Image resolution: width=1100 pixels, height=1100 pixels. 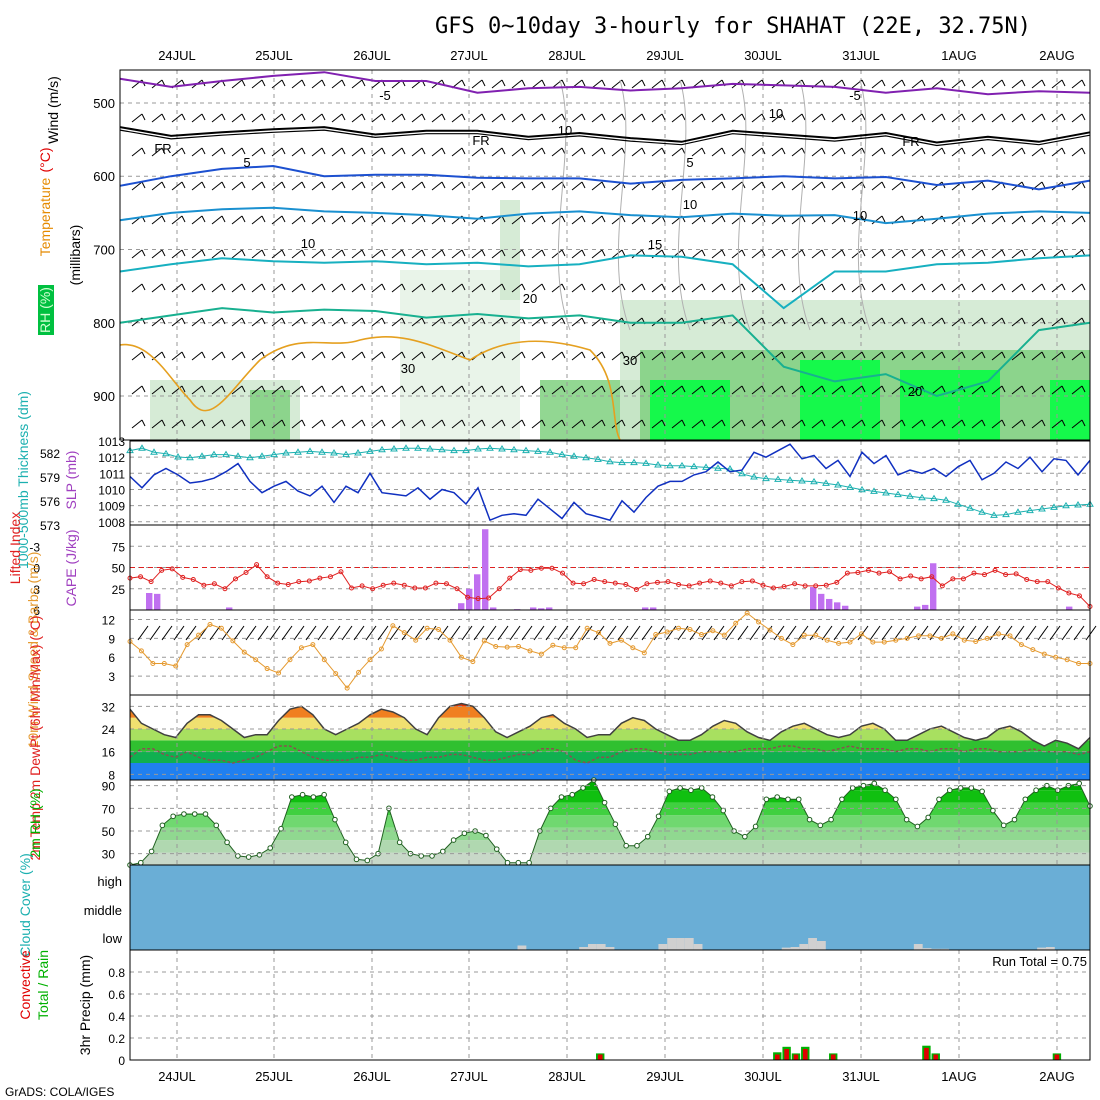 What do you see at coordinates (109, 730) in the screenshot?
I see `temp-tick-label: 24` at bounding box center [109, 730].